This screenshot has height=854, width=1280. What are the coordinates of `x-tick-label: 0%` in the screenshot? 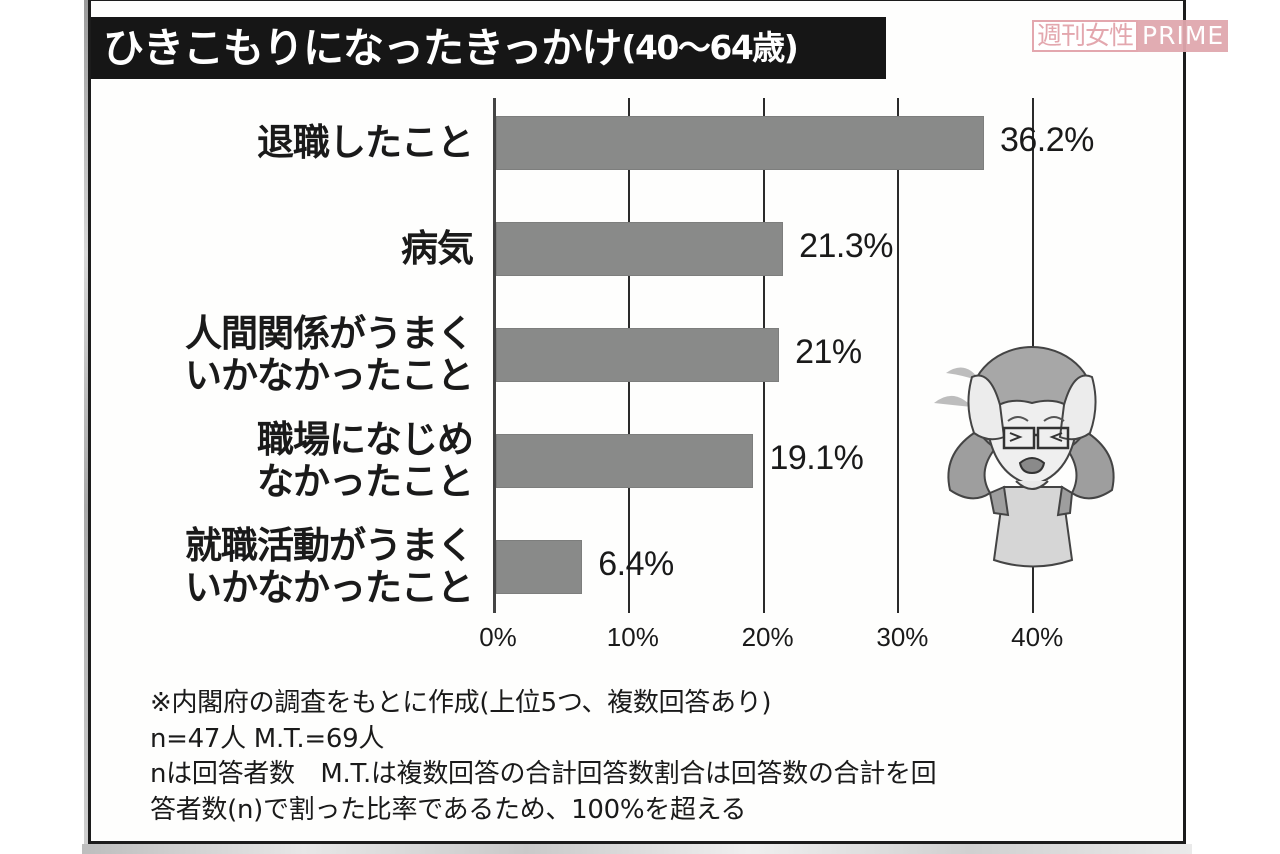 It's located at (498, 637).